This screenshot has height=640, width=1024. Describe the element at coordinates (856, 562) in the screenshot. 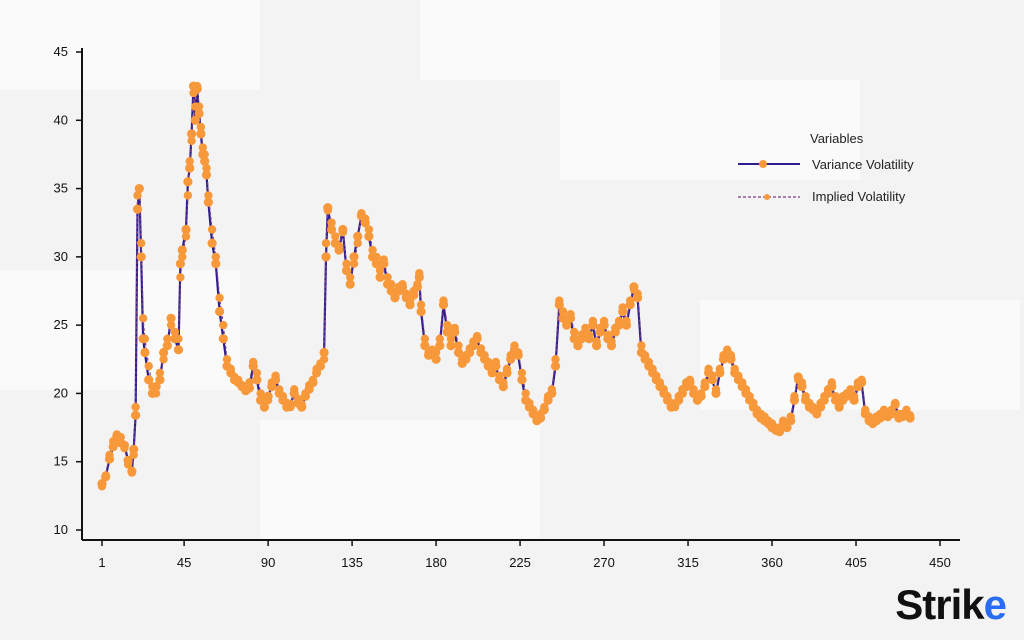

I see `x-tick-label: 405` at that location.